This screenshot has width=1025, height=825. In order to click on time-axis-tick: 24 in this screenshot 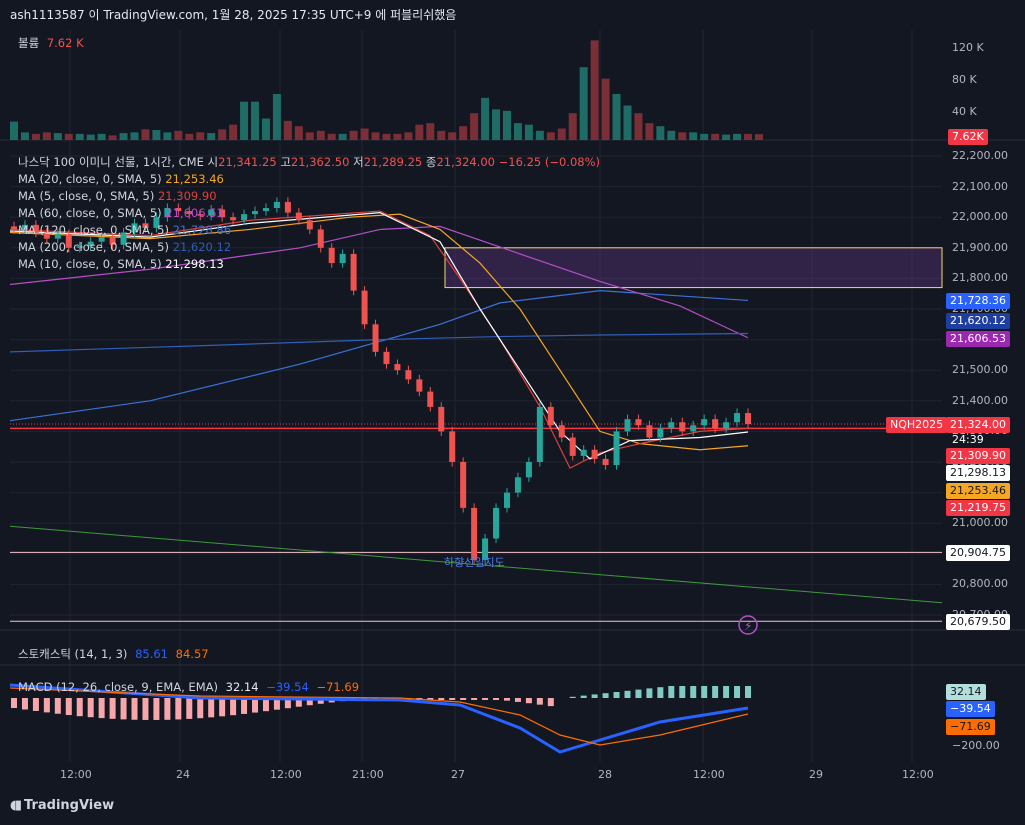, I will do `click(183, 774)`.